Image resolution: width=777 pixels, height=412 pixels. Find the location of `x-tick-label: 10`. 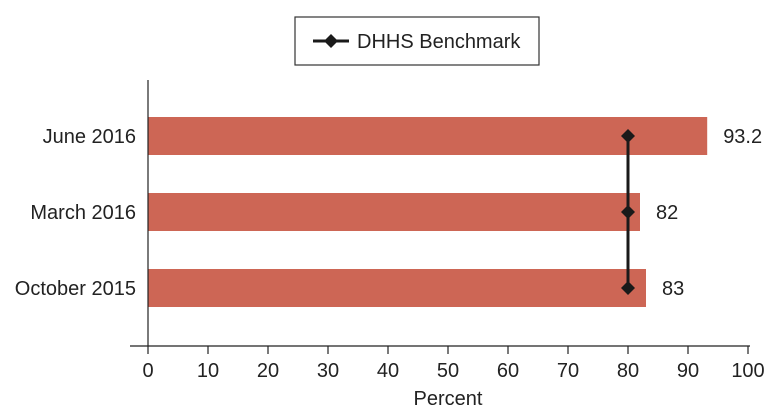

x-tick-label: 10 is located at coordinates (208, 371).